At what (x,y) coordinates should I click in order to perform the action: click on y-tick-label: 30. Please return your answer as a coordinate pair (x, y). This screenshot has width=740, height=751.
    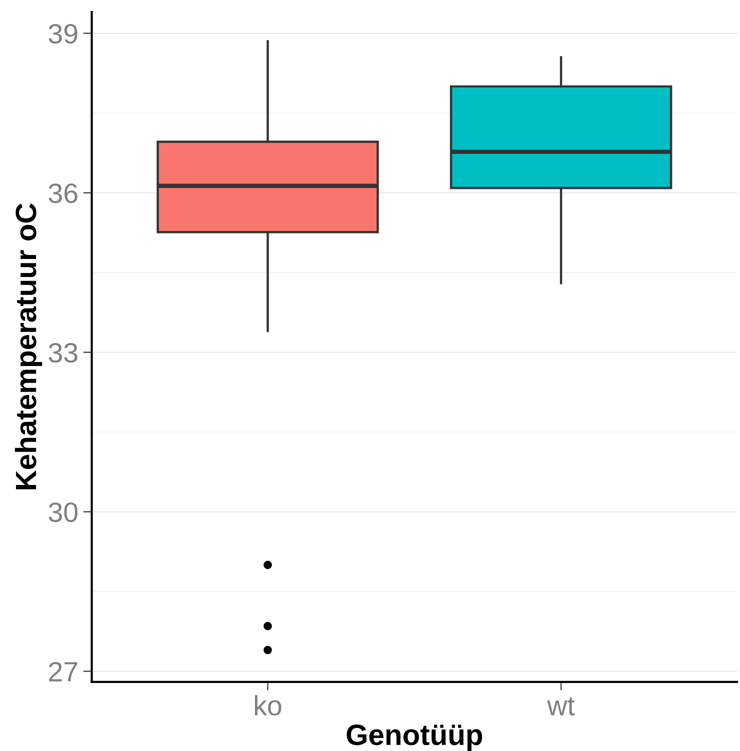
    Looking at the image, I should click on (63, 512).